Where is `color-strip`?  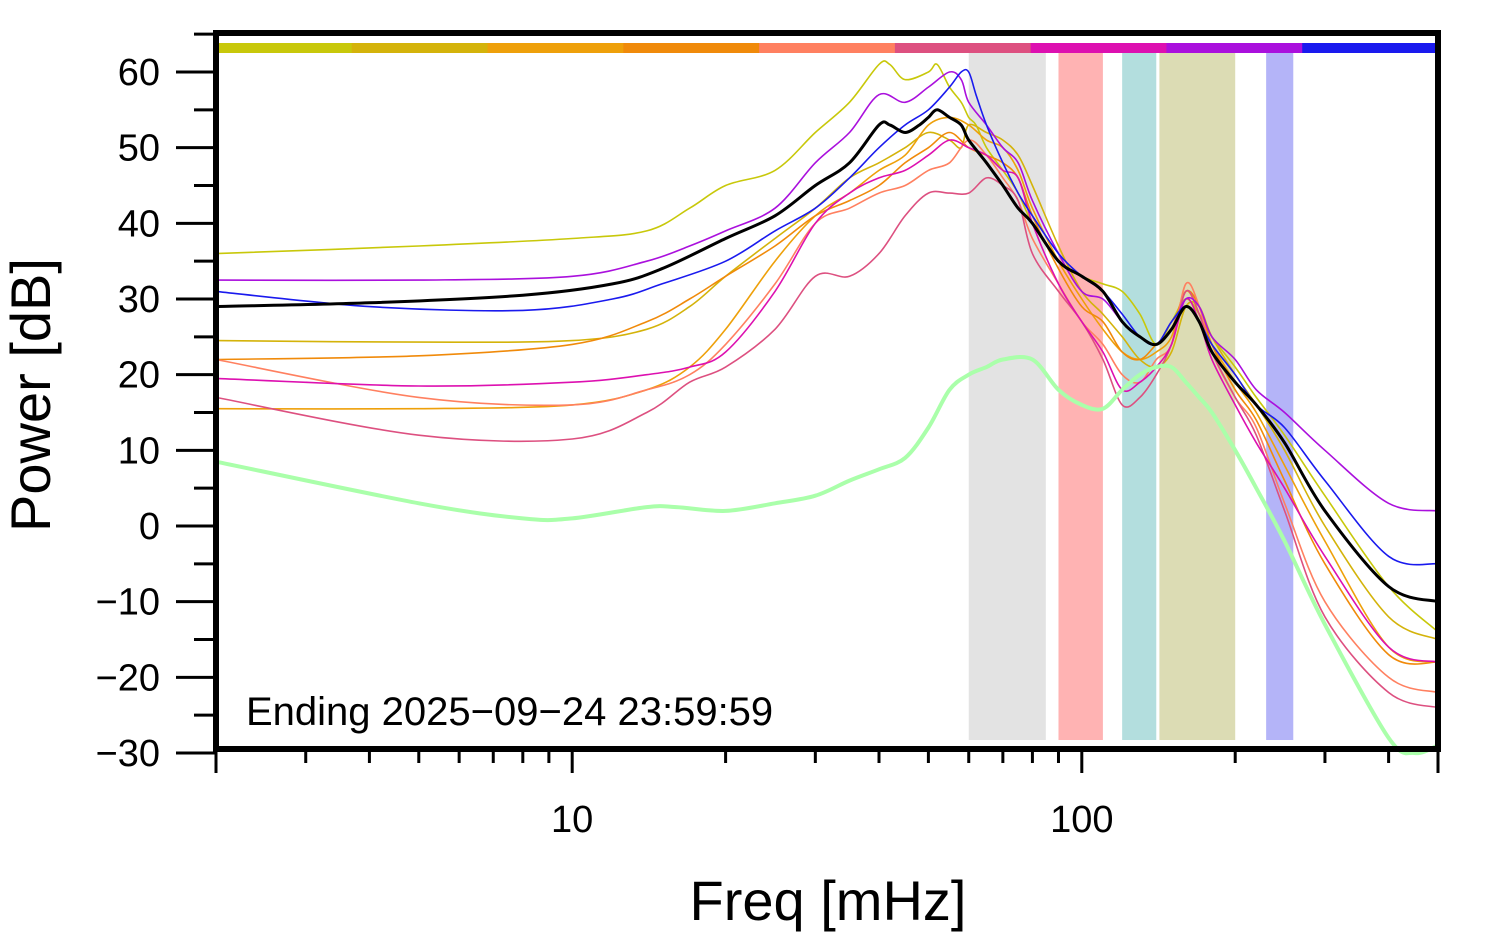
color-strip is located at coordinates (827, 48).